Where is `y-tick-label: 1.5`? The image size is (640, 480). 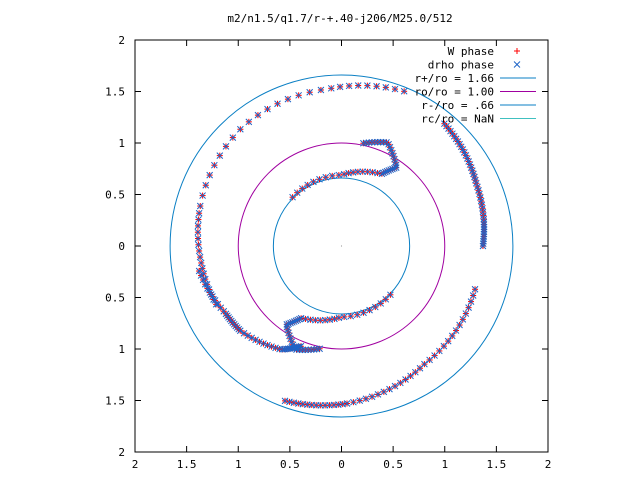
y-tick-label: 1.5 is located at coordinates (115, 92).